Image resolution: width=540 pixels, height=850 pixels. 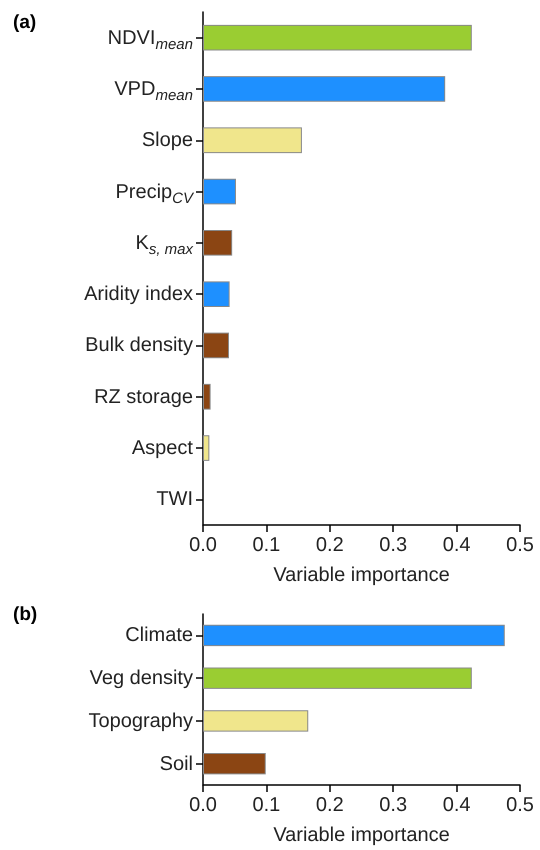 I want to click on y-tick-label: Precip$_{CV}$, so click(x=154, y=193).